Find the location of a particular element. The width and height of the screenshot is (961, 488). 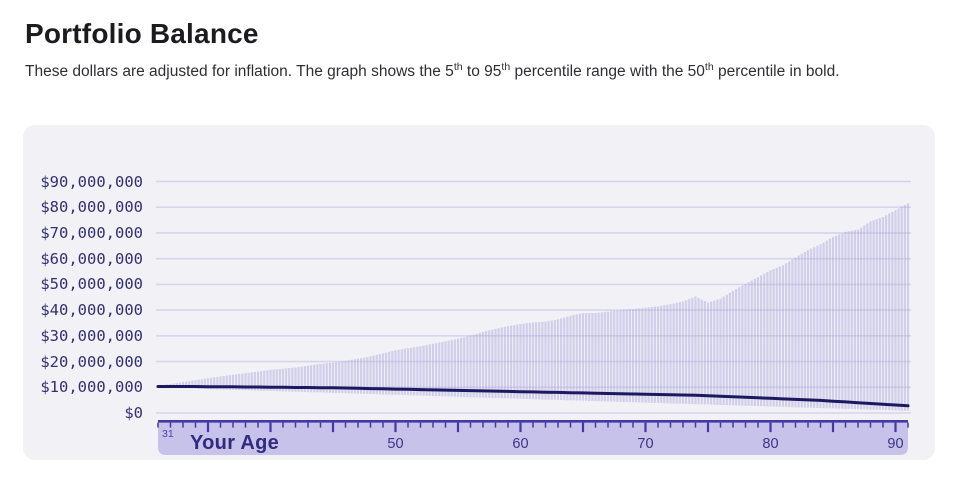

y-axis-label: $10,000,000 is located at coordinates (91, 387).